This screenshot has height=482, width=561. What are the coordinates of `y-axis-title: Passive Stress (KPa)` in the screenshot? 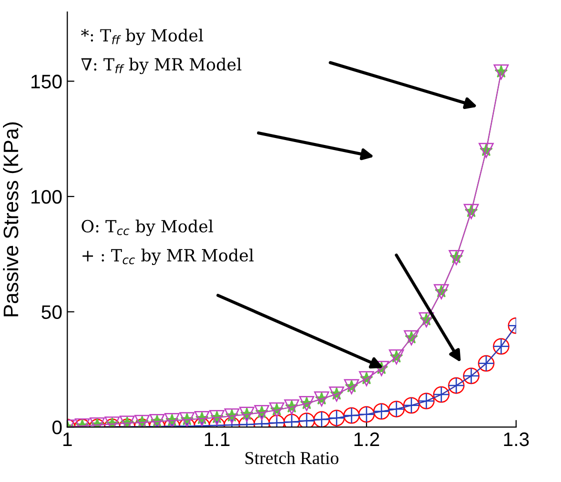 It's located at (12, 219).